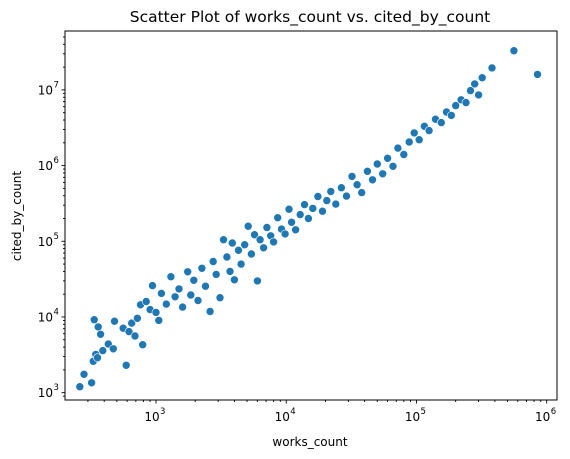  What do you see at coordinates (56, 161) in the screenshot?
I see `y-tick-exponent: 6` at bounding box center [56, 161].